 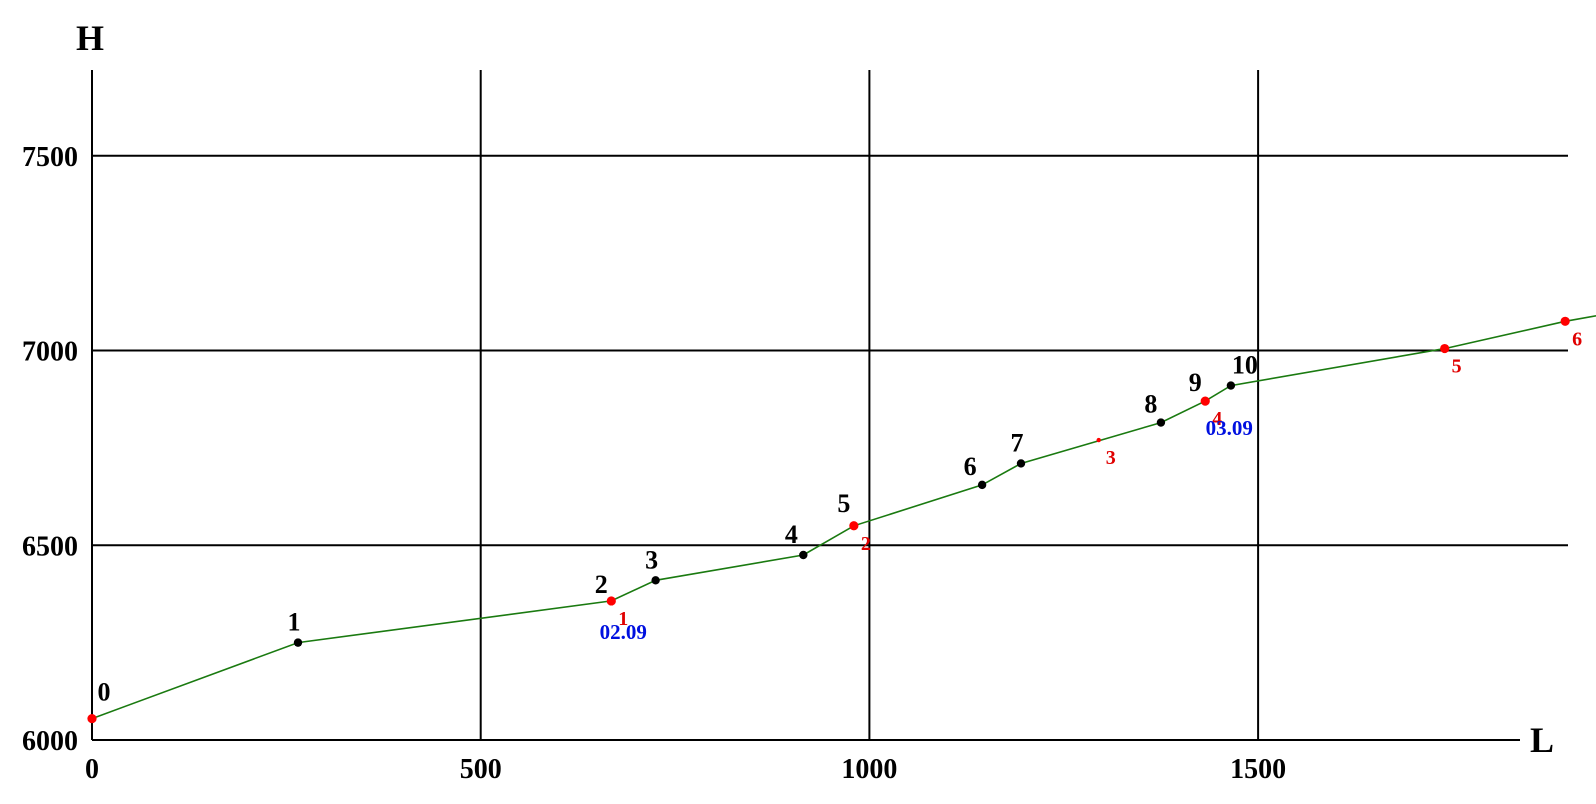 What do you see at coordinates (1245, 365) in the screenshot?
I see `black-point-label: 10` at bounding box center [1245, 365].